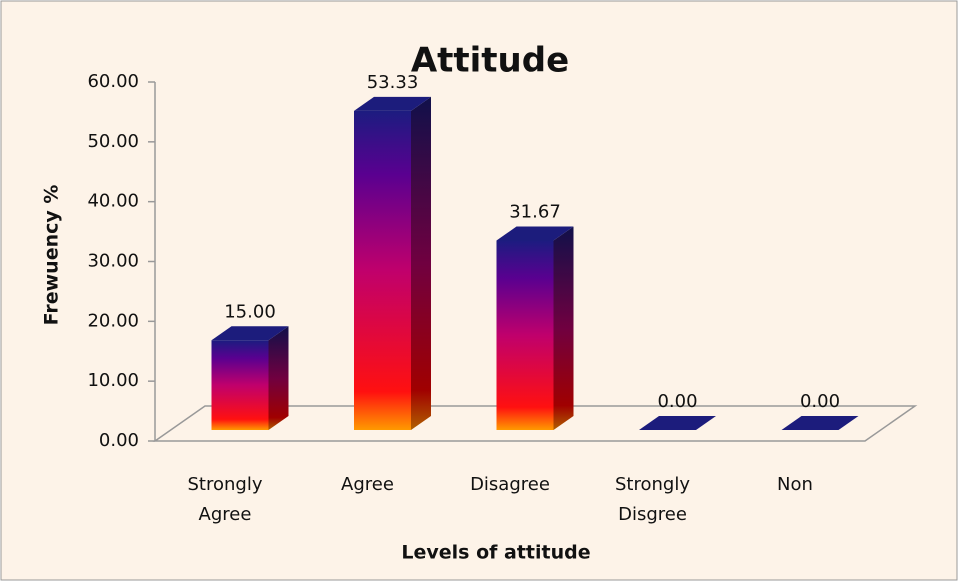 This screenshot has width=958, height=581. What do you see at coordinates (113, 201) in the screenshot?
I see `y-tick-label: 40.00` at bounding box center [113, 201].